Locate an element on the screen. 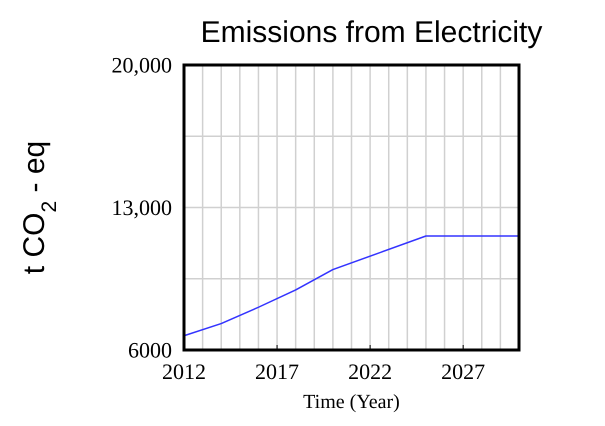 The width and height of the screenshot is (605, 426). y-tick-label: 20,000 is located at coordinates (142, 65).